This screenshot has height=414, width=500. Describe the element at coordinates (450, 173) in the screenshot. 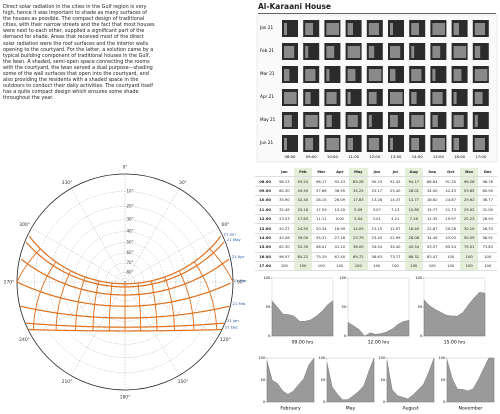

I see `month-header: Oct` at that location.